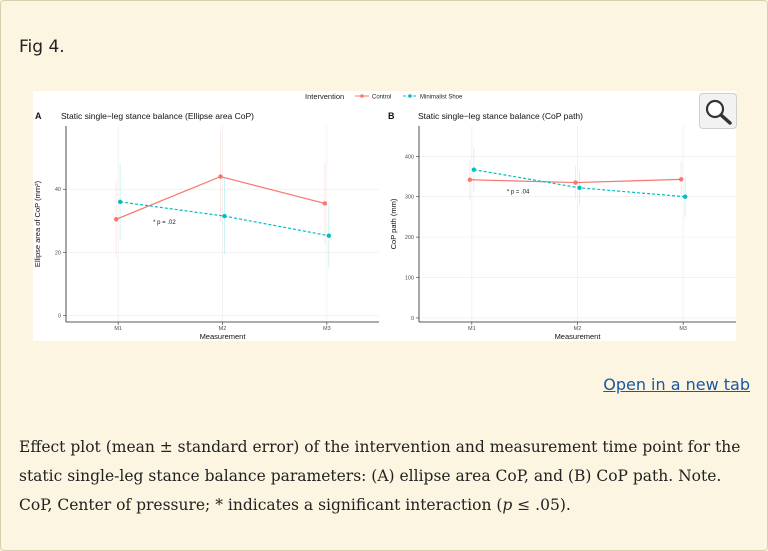 This screenshot has width=768, height=551. I want to click on legend: Intervention Control Minimalist Shoe, so click(384, 96).